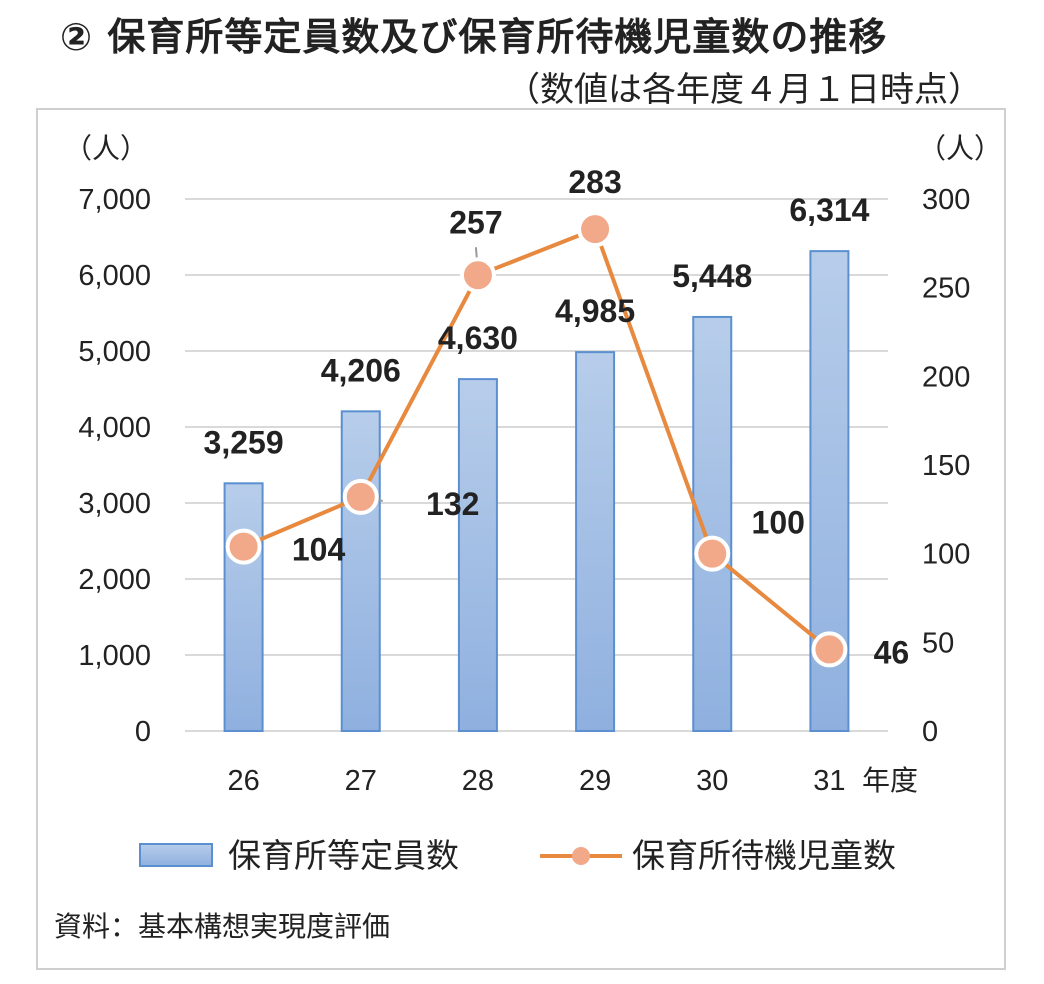 The height and width of the screenshot is (984, 1044). Describe the element at coordinates (829, 210) in the screenshot. I see `bar-data-label: 6,314` at that location.